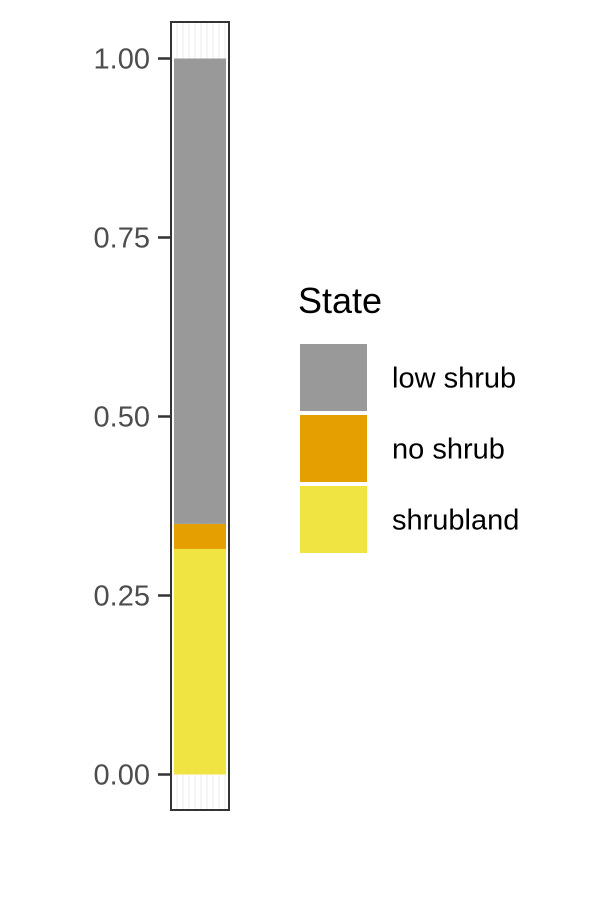 The height and width of the screenshot is (900, 600). What do you see at coordinates (200, 536) in the screenshot?
I see `bar-segment-no-shrub` at bounding box center [200, 536].